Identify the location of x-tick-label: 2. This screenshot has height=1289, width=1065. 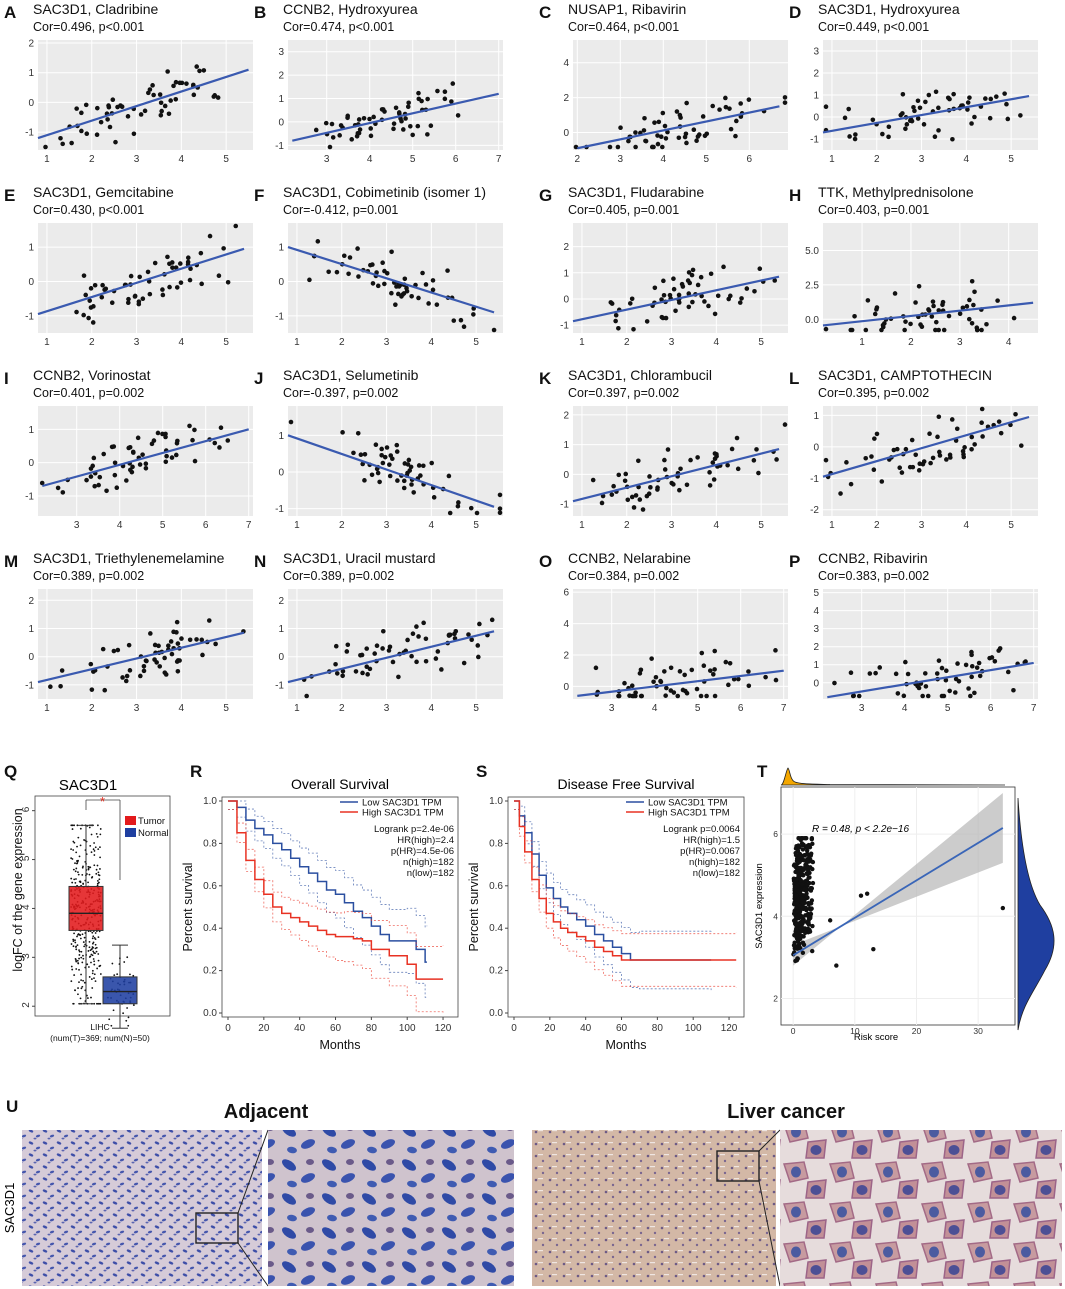
(92, 708).